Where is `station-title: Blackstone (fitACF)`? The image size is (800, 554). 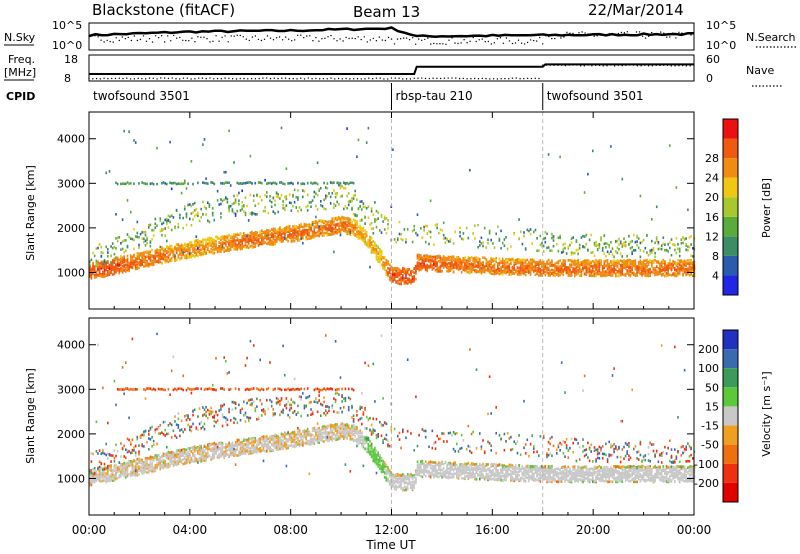
station-title: Blackstone (fitACF) is located at coordinates (163, 10).